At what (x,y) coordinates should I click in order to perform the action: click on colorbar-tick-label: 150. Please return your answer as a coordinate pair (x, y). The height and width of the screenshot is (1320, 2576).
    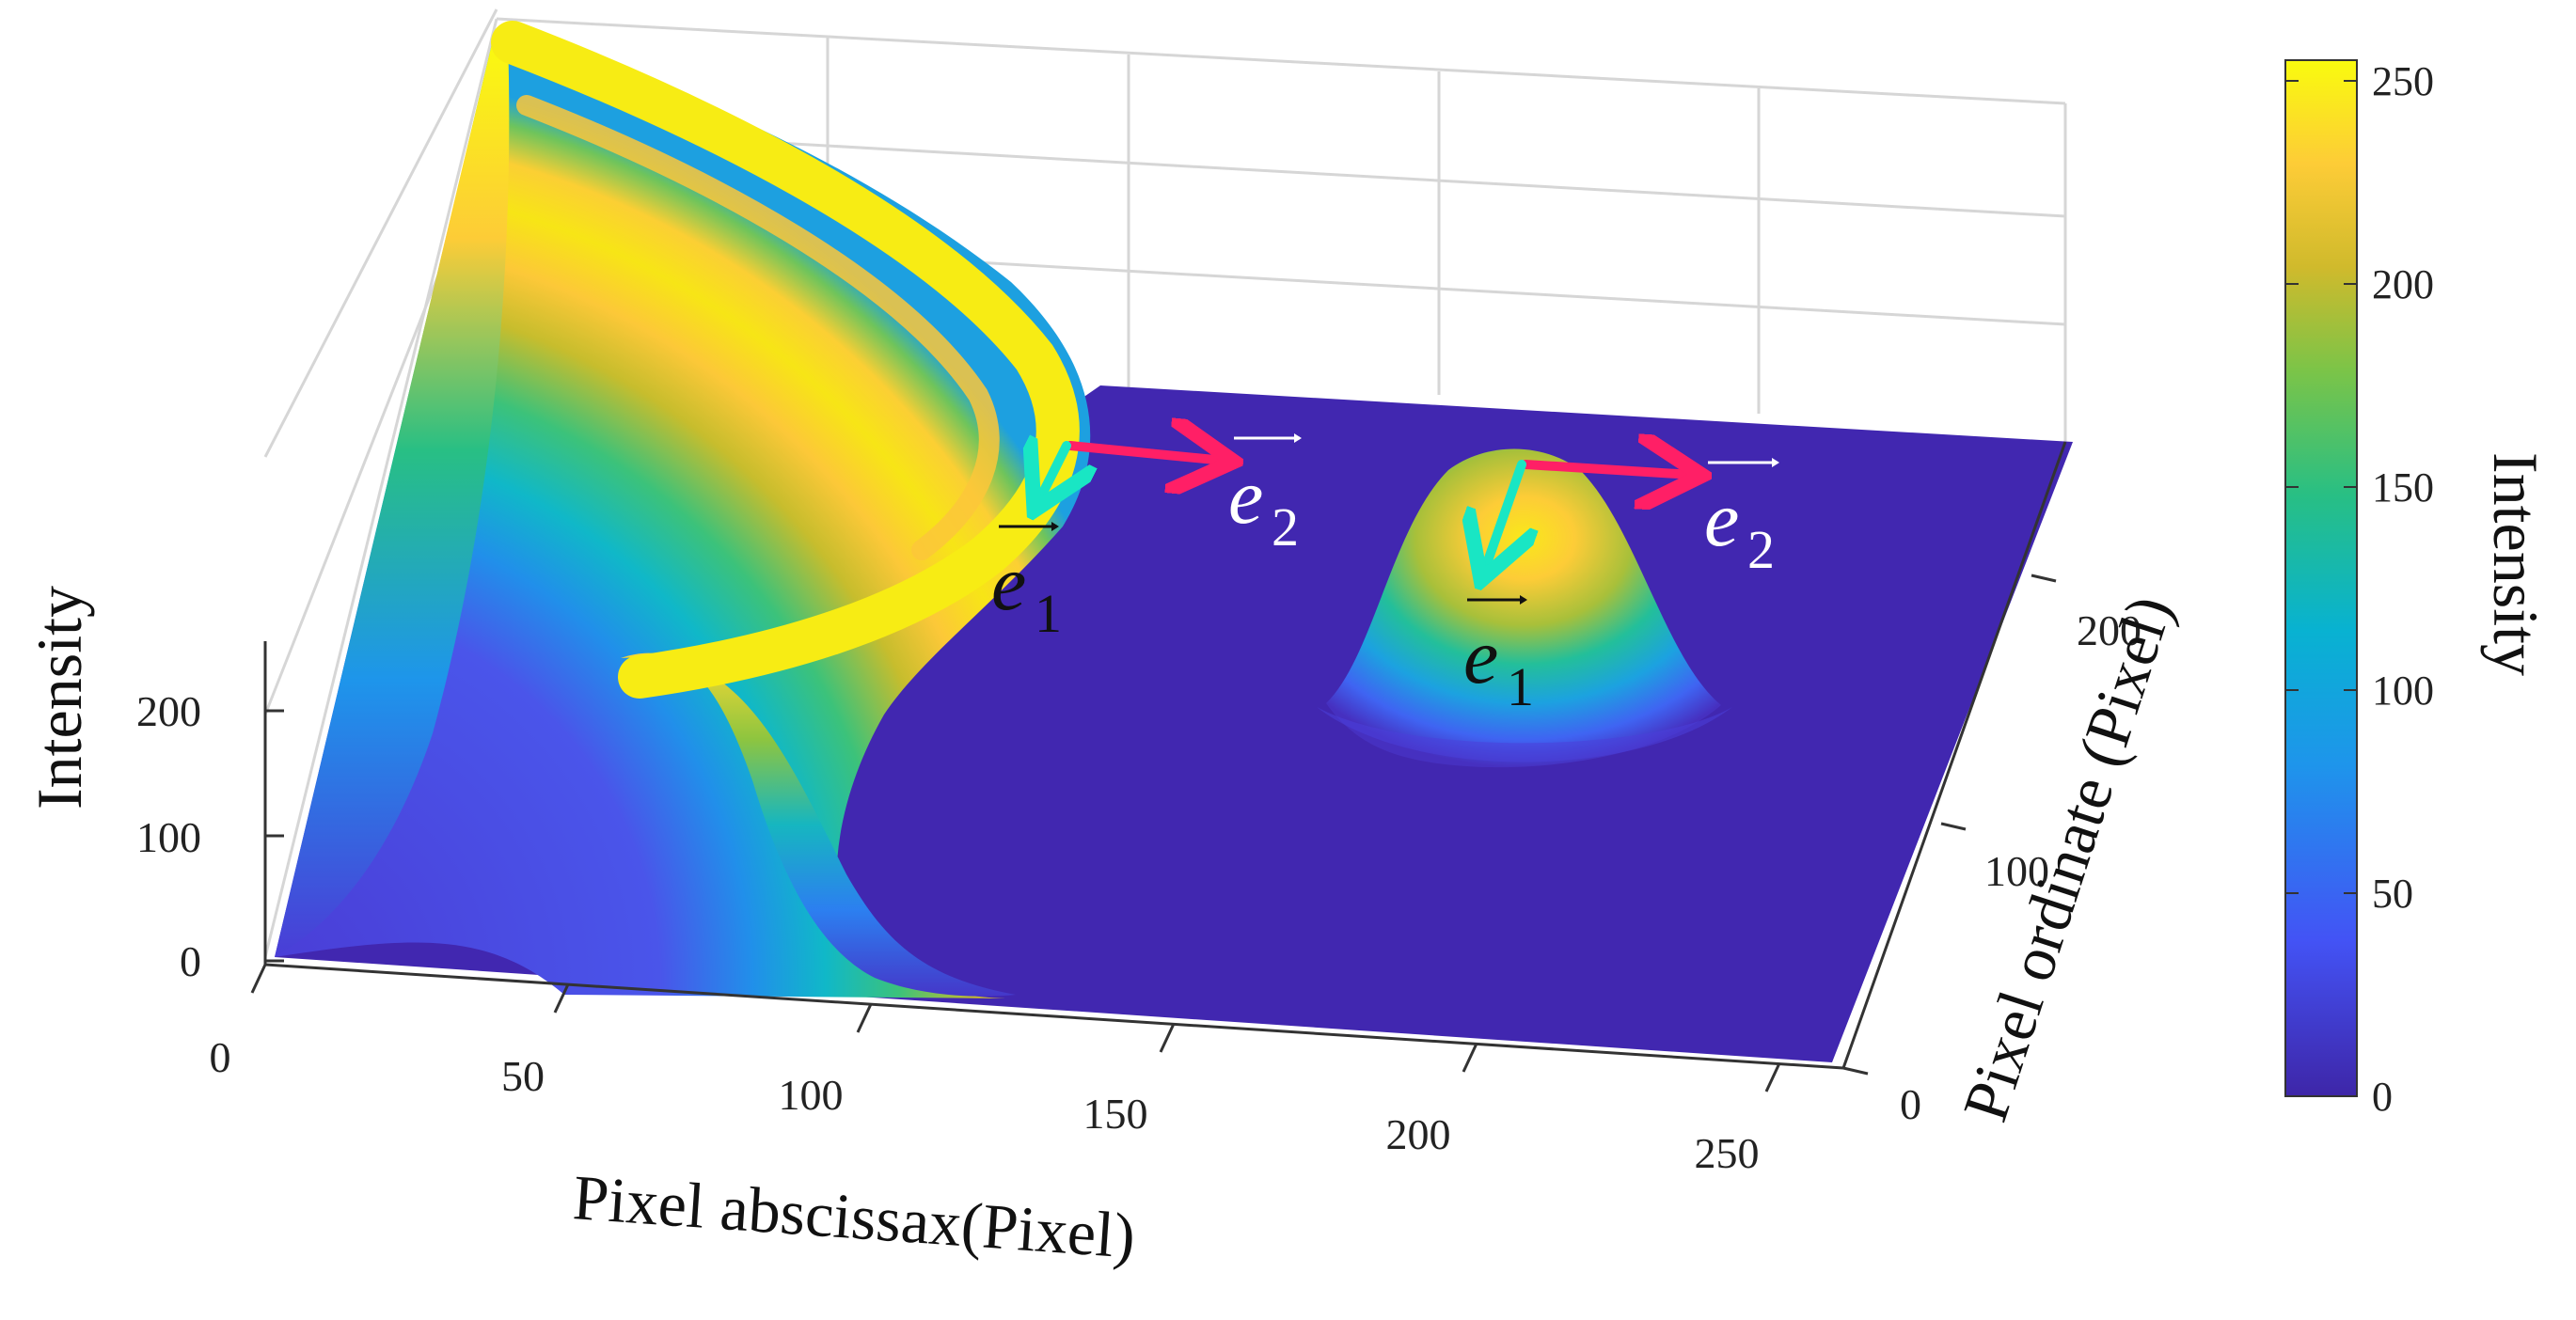
    Looking at the image, I should click on (2403, 488).